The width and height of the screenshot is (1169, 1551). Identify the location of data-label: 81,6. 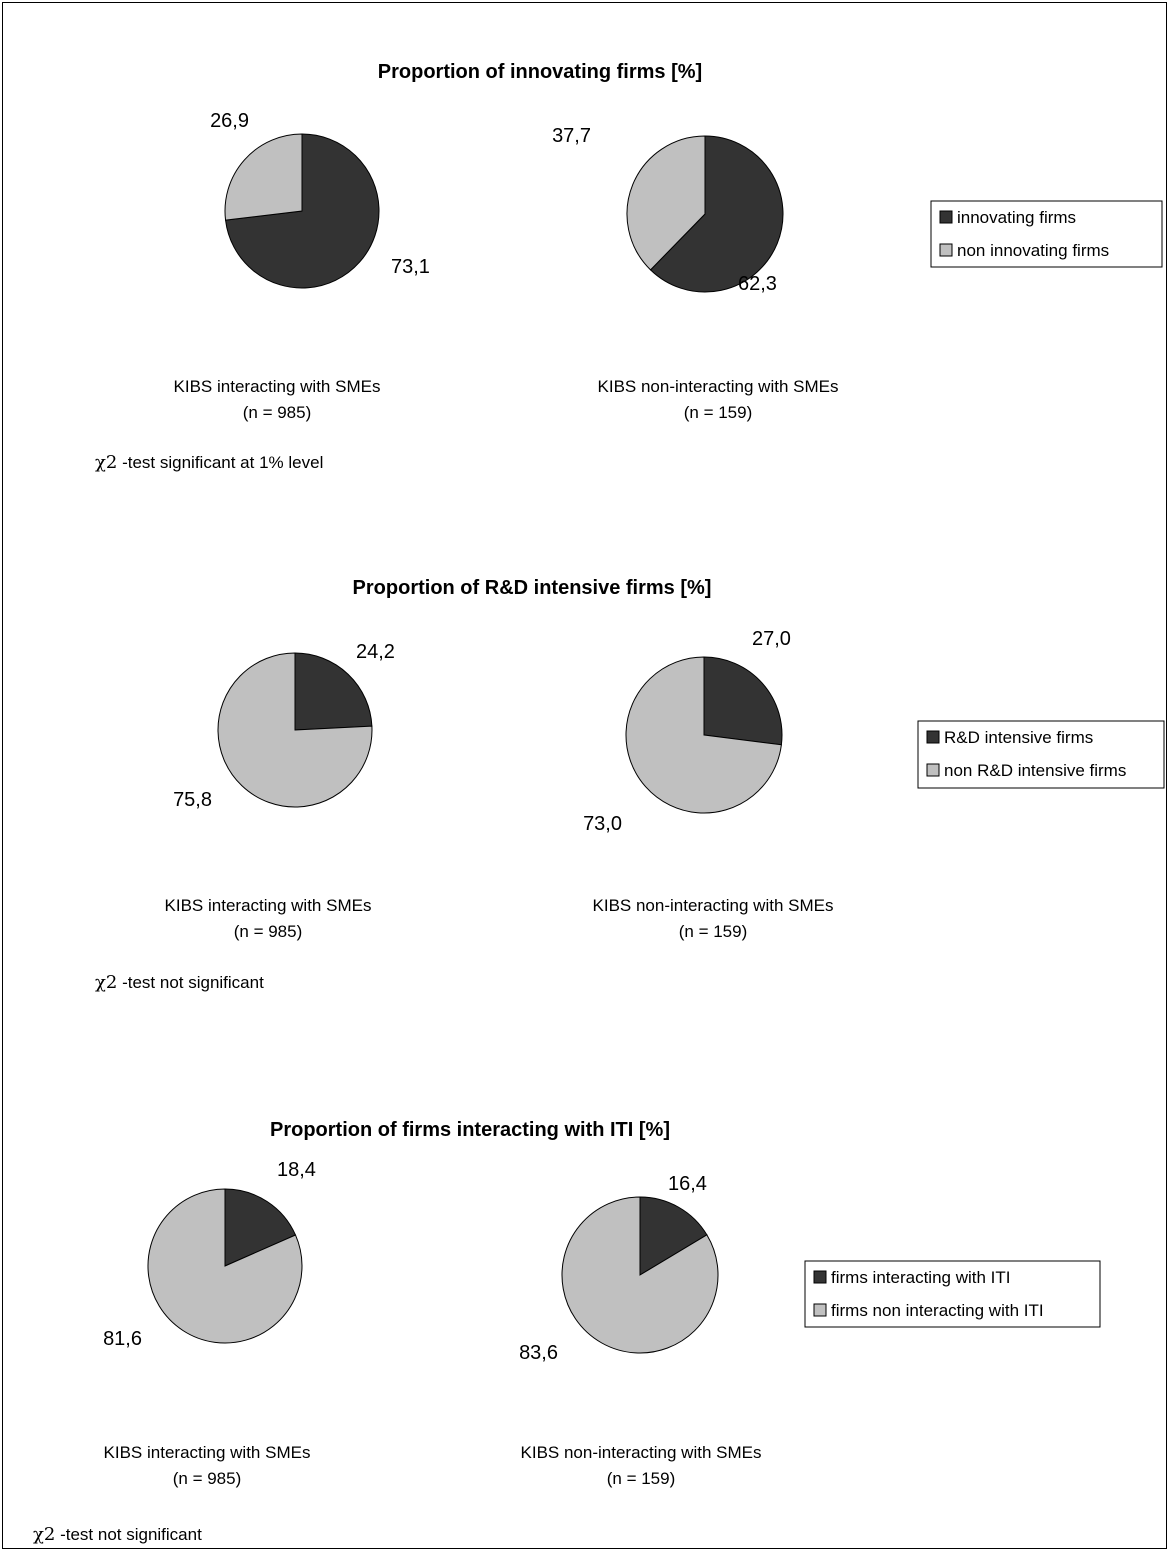
(122, 1339).